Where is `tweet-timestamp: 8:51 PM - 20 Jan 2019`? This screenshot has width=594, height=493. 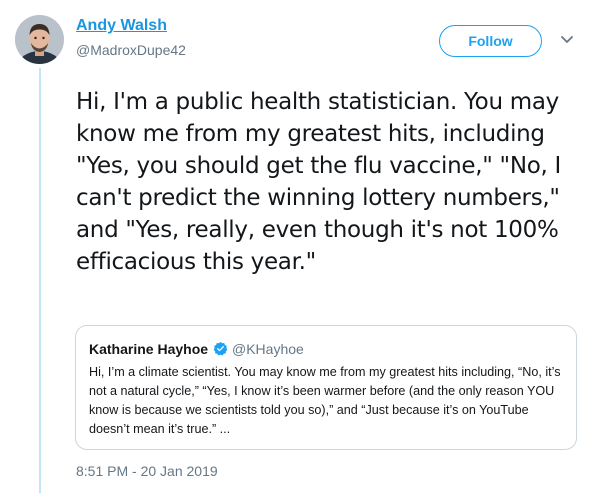
tweet-timestamp: 8:51 PM - 20 Jan 2019 is located at coordinates (147, 471).